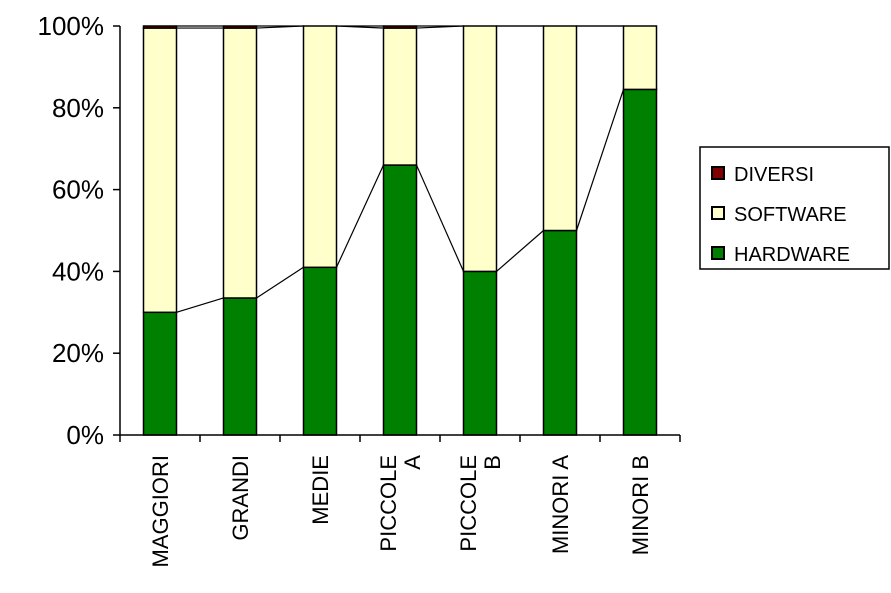 The image size is (891, 593). Describe the element at coordinates (78, 353) in the screenshot. I see `y-tick-label: 20%` at that location.